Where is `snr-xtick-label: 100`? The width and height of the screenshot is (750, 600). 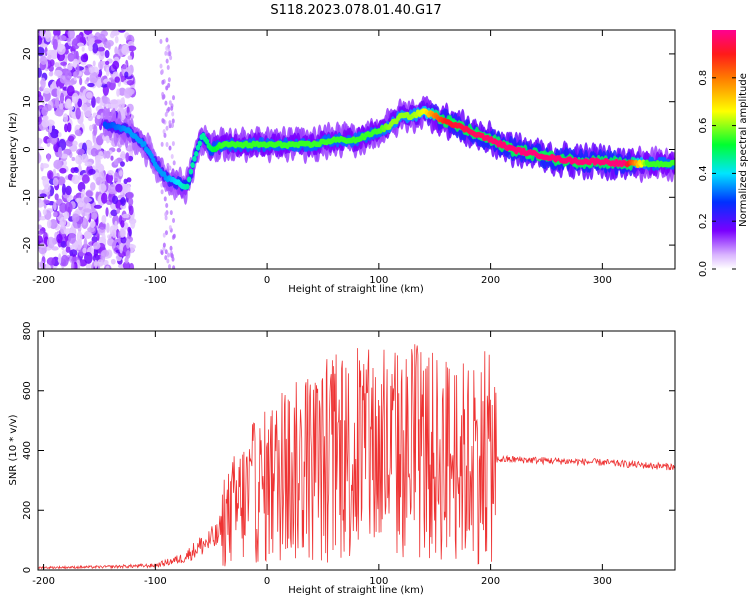
snr-xtick-label: 100 is located at coordinates (378, 581).